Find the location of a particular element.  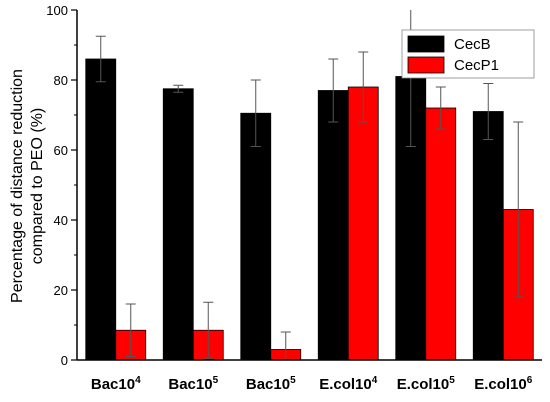

legend-label-cecb: CecB is located at coordinates (472, 44).